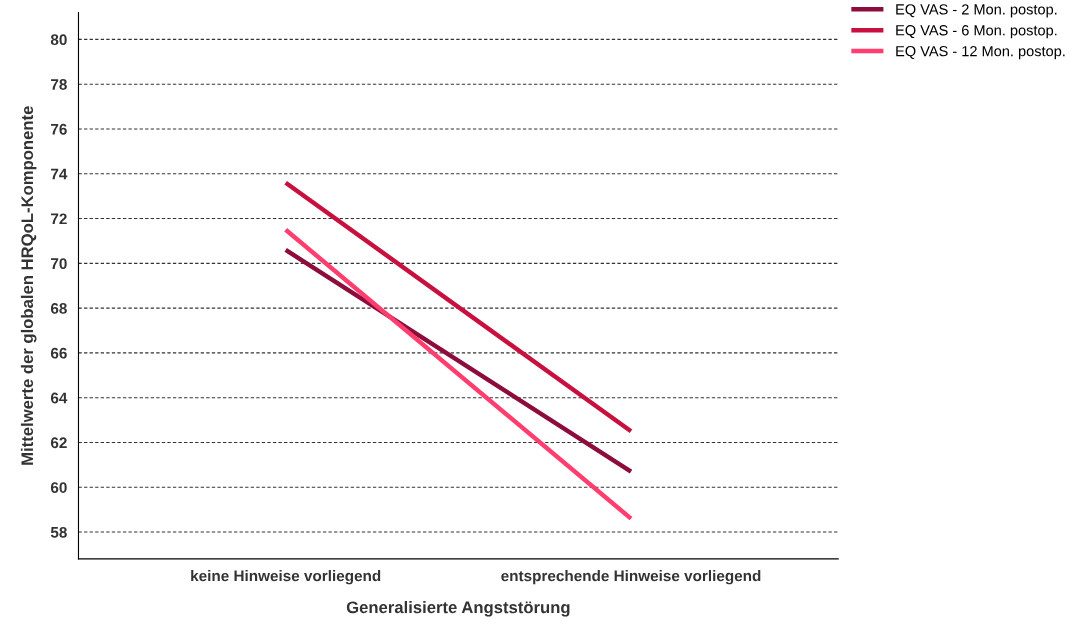 The height and width of the screenshot is (628, 1090). What do you see at coordinates (59, 129) in the screenshot?
I see `y-tick-label: 76` at bounding box center [59, 129].